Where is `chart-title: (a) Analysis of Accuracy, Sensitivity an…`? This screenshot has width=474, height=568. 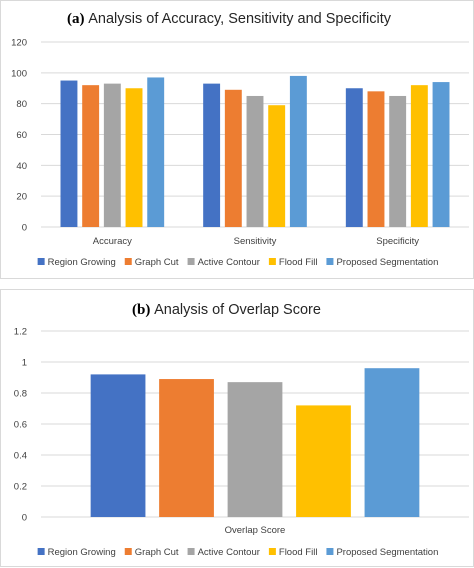 chart-title: (a) Analysis of Accuracy, Sensitivity an… is located at coordinates (229, 19).